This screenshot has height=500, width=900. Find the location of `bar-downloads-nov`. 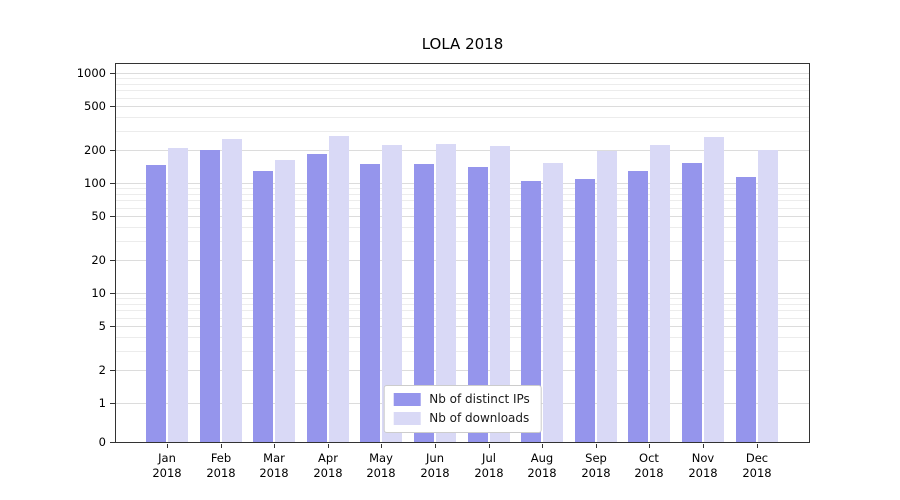

bar-downloads-nov is located at coordinates (714, 289).